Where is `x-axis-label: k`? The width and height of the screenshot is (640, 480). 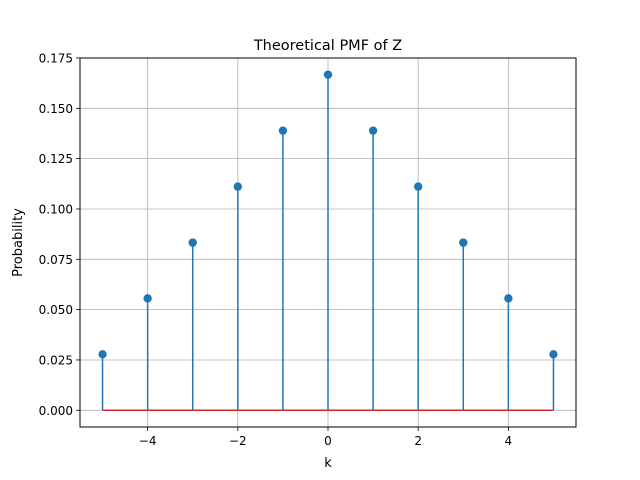
x-axis-label: k is located at coordinates (328, 463).